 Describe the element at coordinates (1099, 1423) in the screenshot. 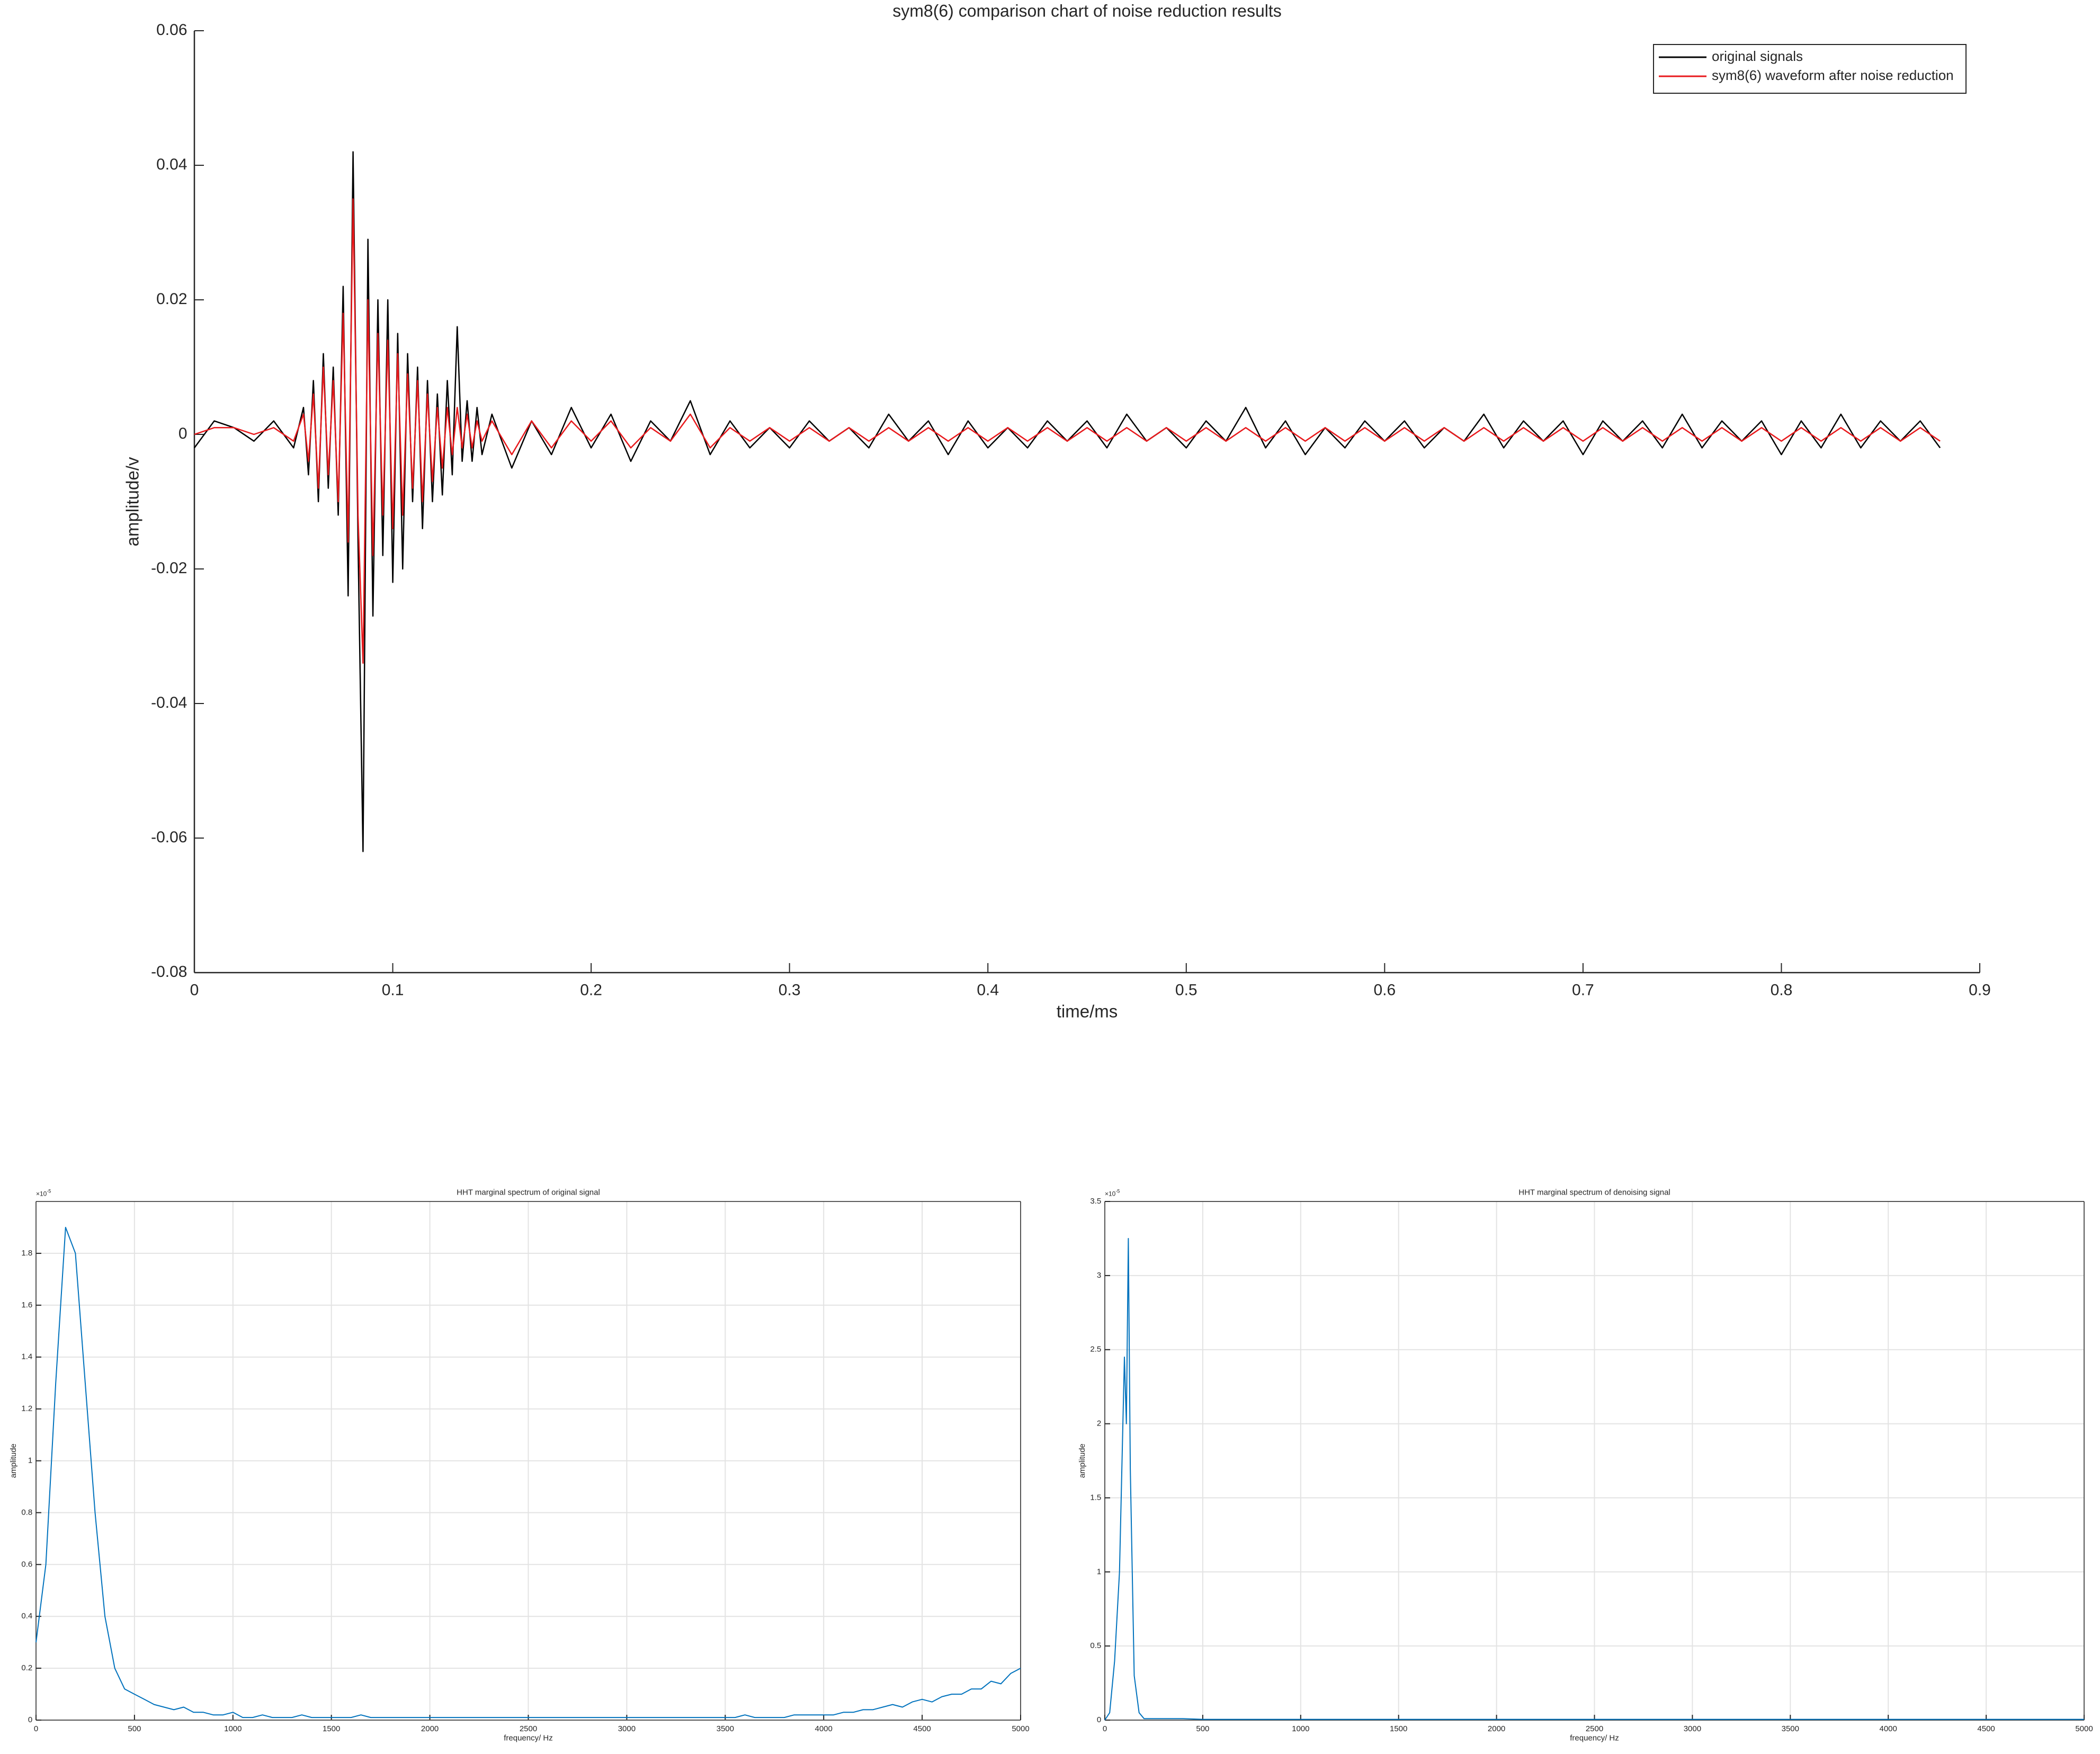

I see `y-tick-label: 2` at that location.